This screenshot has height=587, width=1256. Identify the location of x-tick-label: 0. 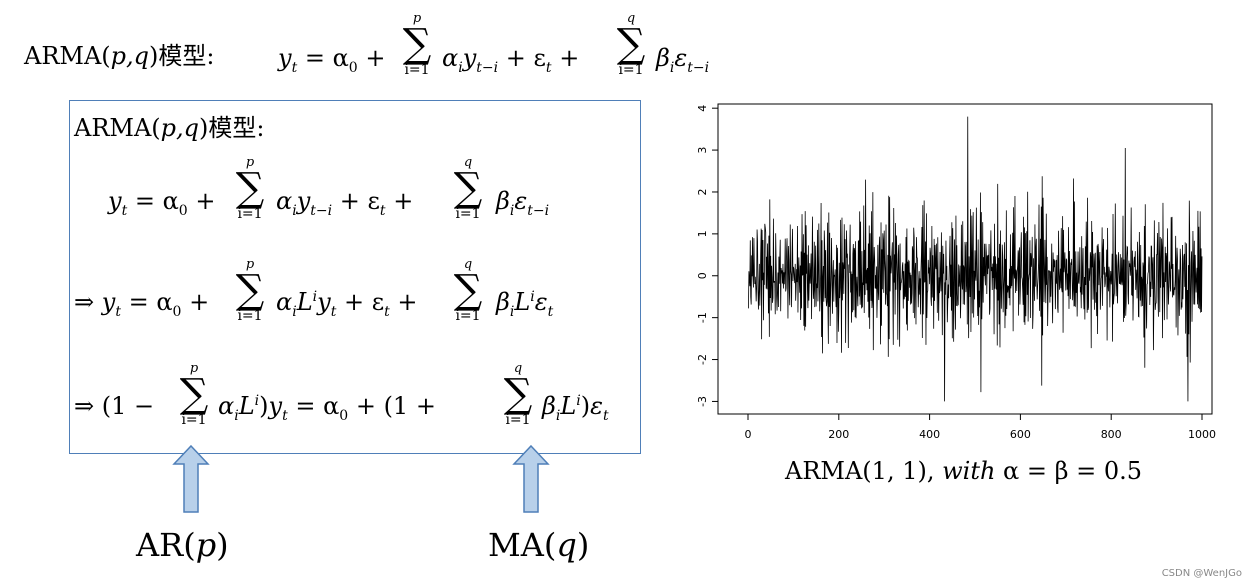
(748, 434).